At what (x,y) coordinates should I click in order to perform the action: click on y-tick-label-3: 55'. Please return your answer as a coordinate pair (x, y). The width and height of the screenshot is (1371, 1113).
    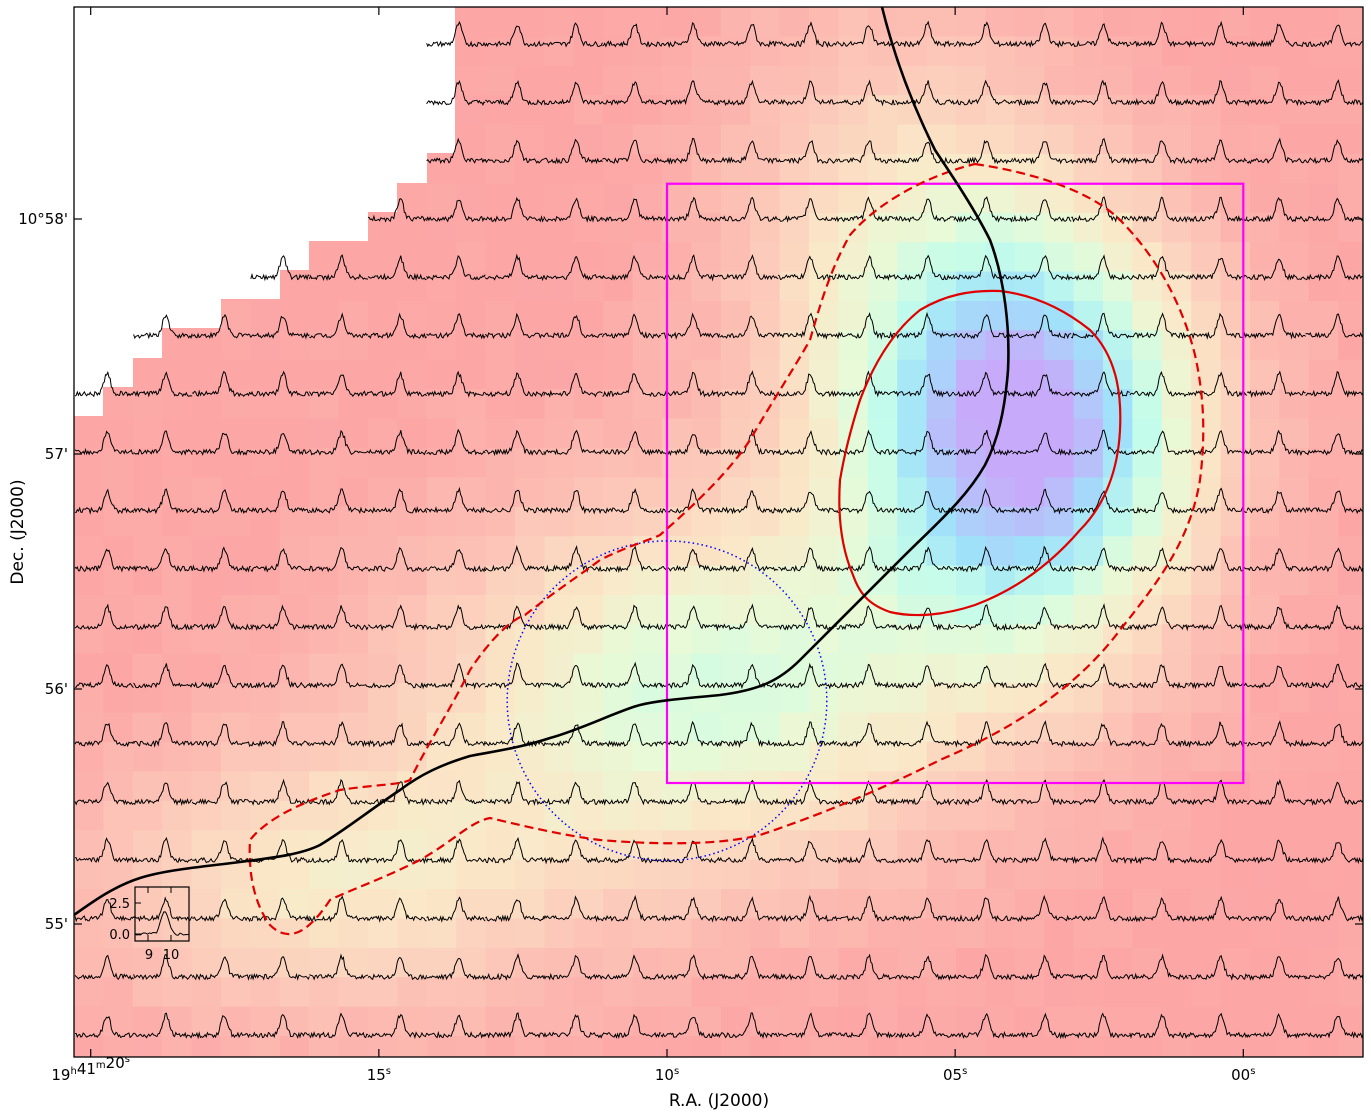
    Looking at the image, I should click on (56, 924).